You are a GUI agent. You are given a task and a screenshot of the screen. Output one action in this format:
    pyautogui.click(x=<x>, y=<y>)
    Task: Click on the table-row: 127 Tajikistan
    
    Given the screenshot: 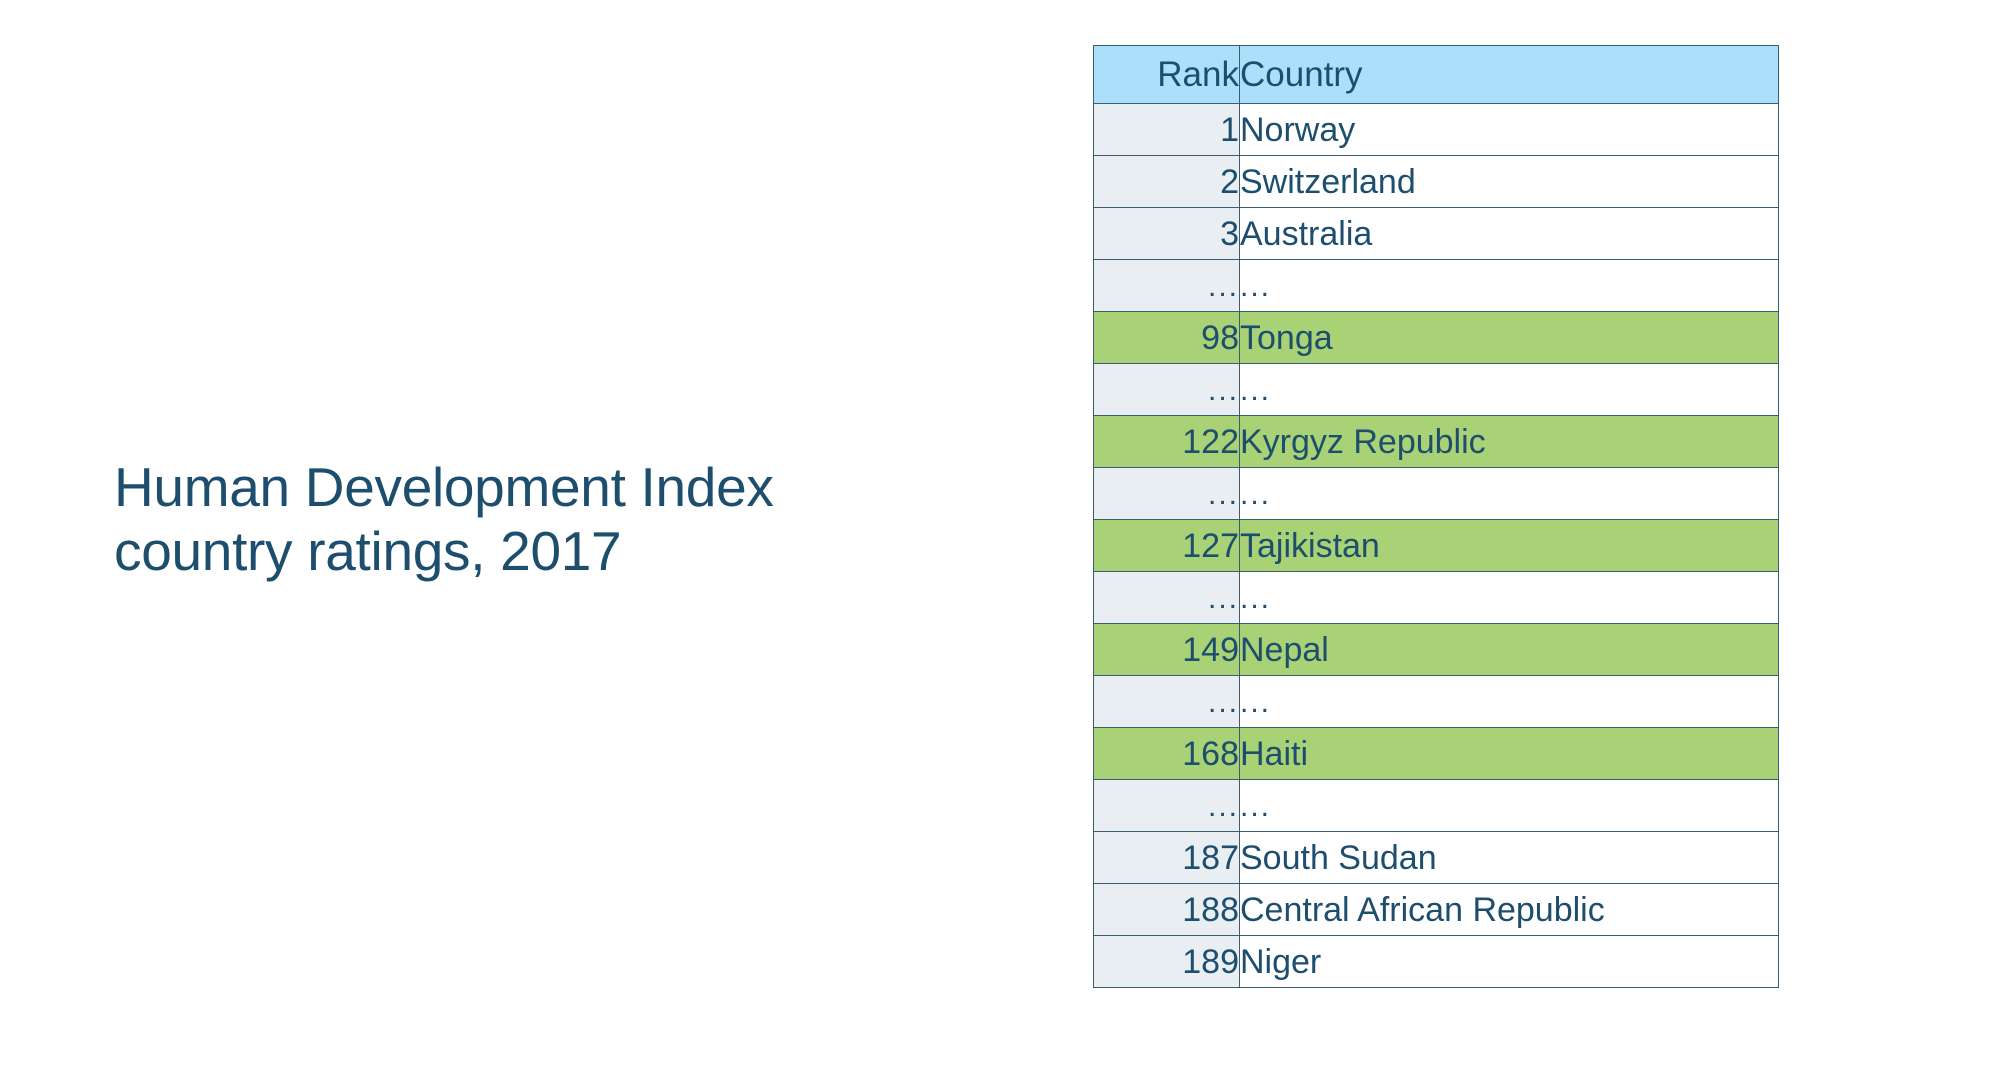 What is the action you would take?
    pyautogui.click(x=1436, y=545)
    